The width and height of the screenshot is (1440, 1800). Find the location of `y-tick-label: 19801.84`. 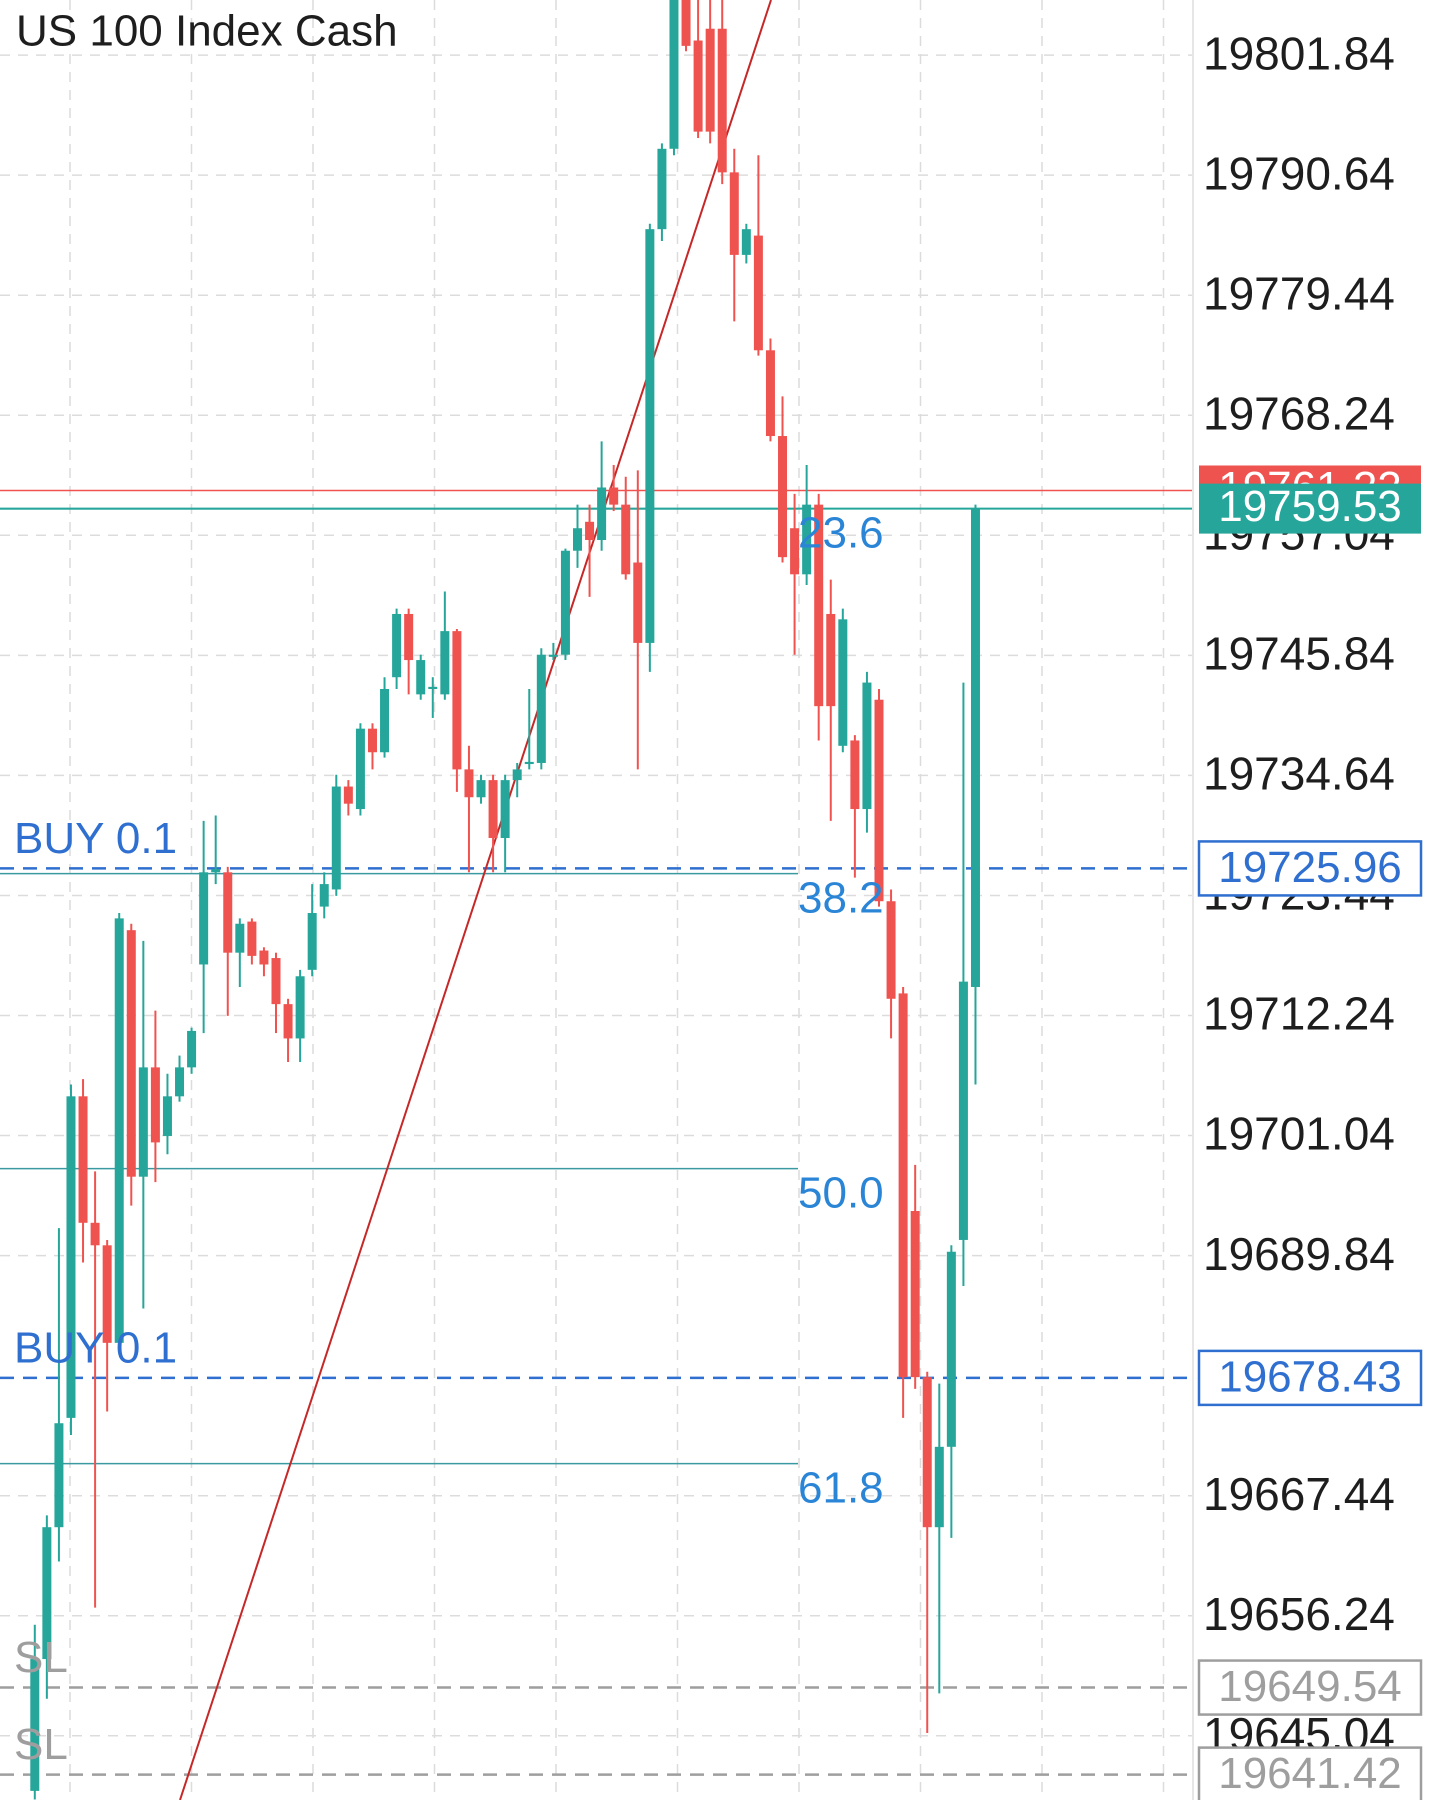

y-tick-label: 19801.84 is located at coordinates (1299, 53).